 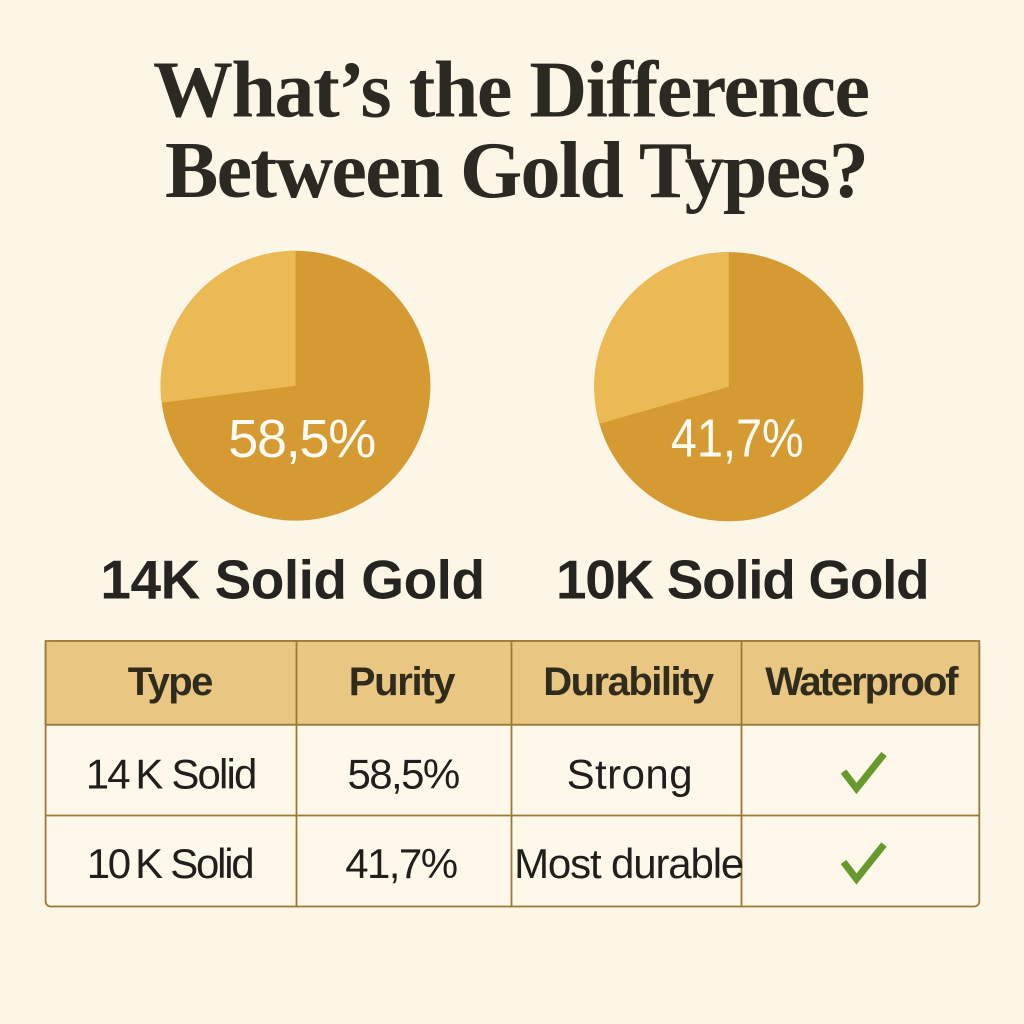 What do you see at coordinates (170, 863) in the screenshot?
I see `svg-text: 10 K Solid` at bounding box center [170, 863].